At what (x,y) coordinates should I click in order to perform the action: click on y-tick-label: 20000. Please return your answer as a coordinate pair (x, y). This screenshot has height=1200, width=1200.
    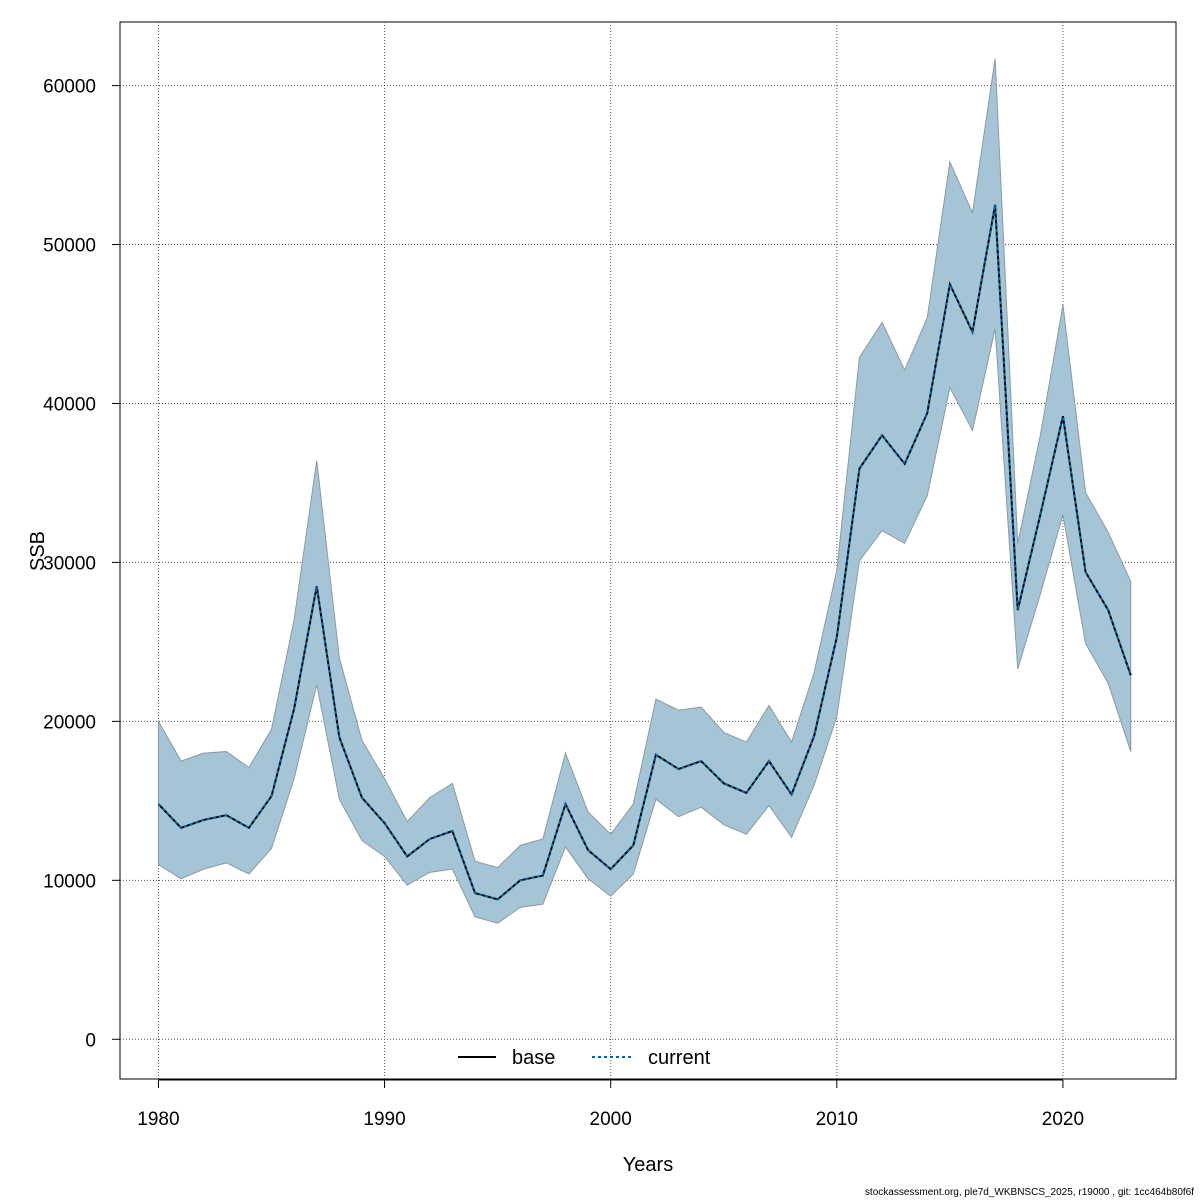
    Looking at the image, I should click on (69, 722).